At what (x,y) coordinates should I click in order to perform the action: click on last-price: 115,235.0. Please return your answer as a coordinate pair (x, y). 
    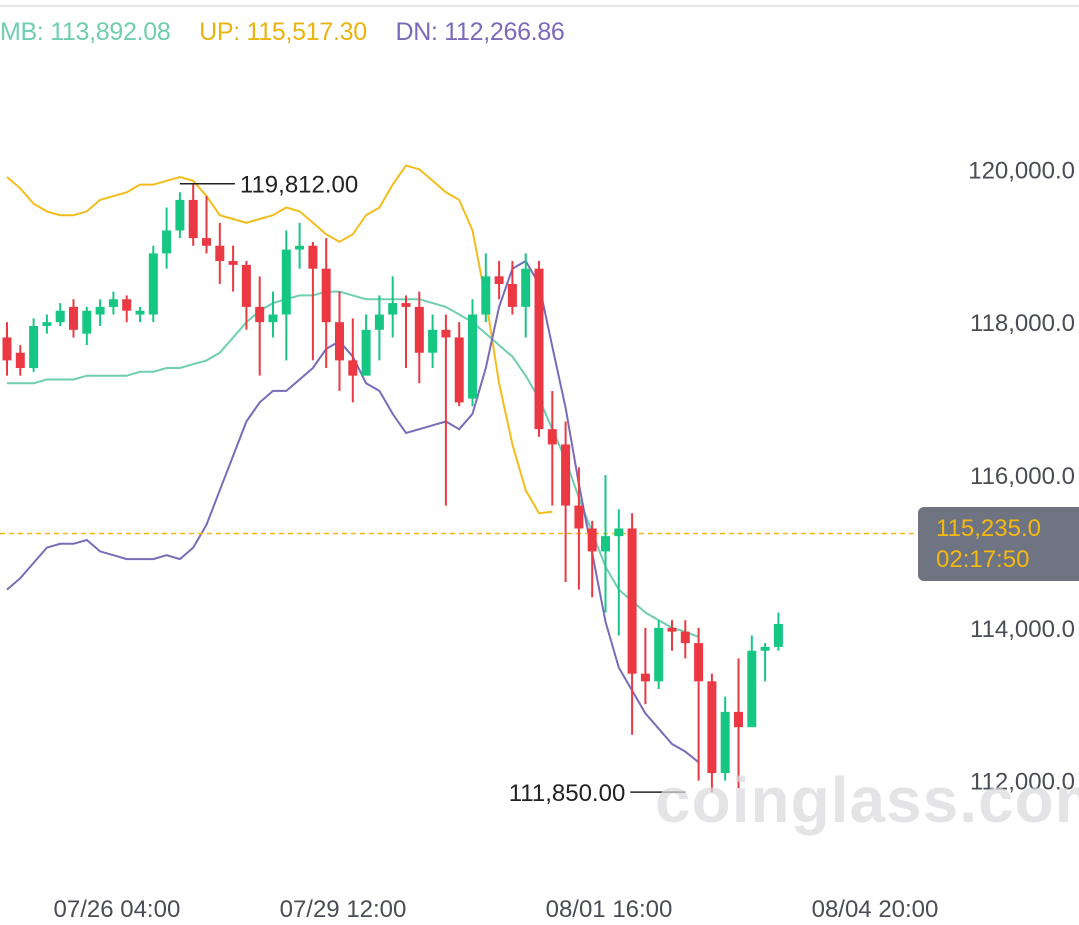
    Looking at the image, I should click on (988, 528).